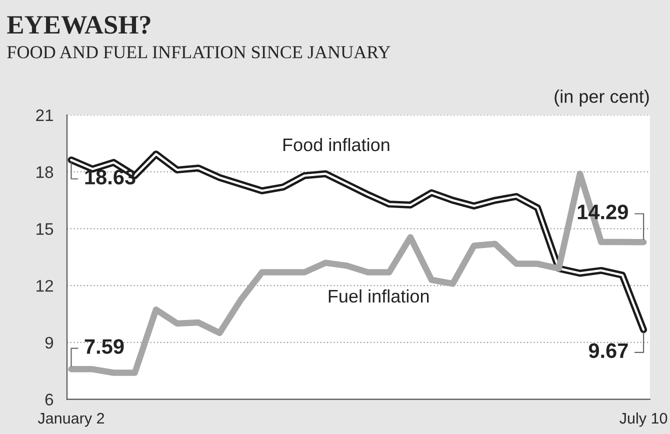  I want to click on x-tick-label: January 2, so click(71, 419).